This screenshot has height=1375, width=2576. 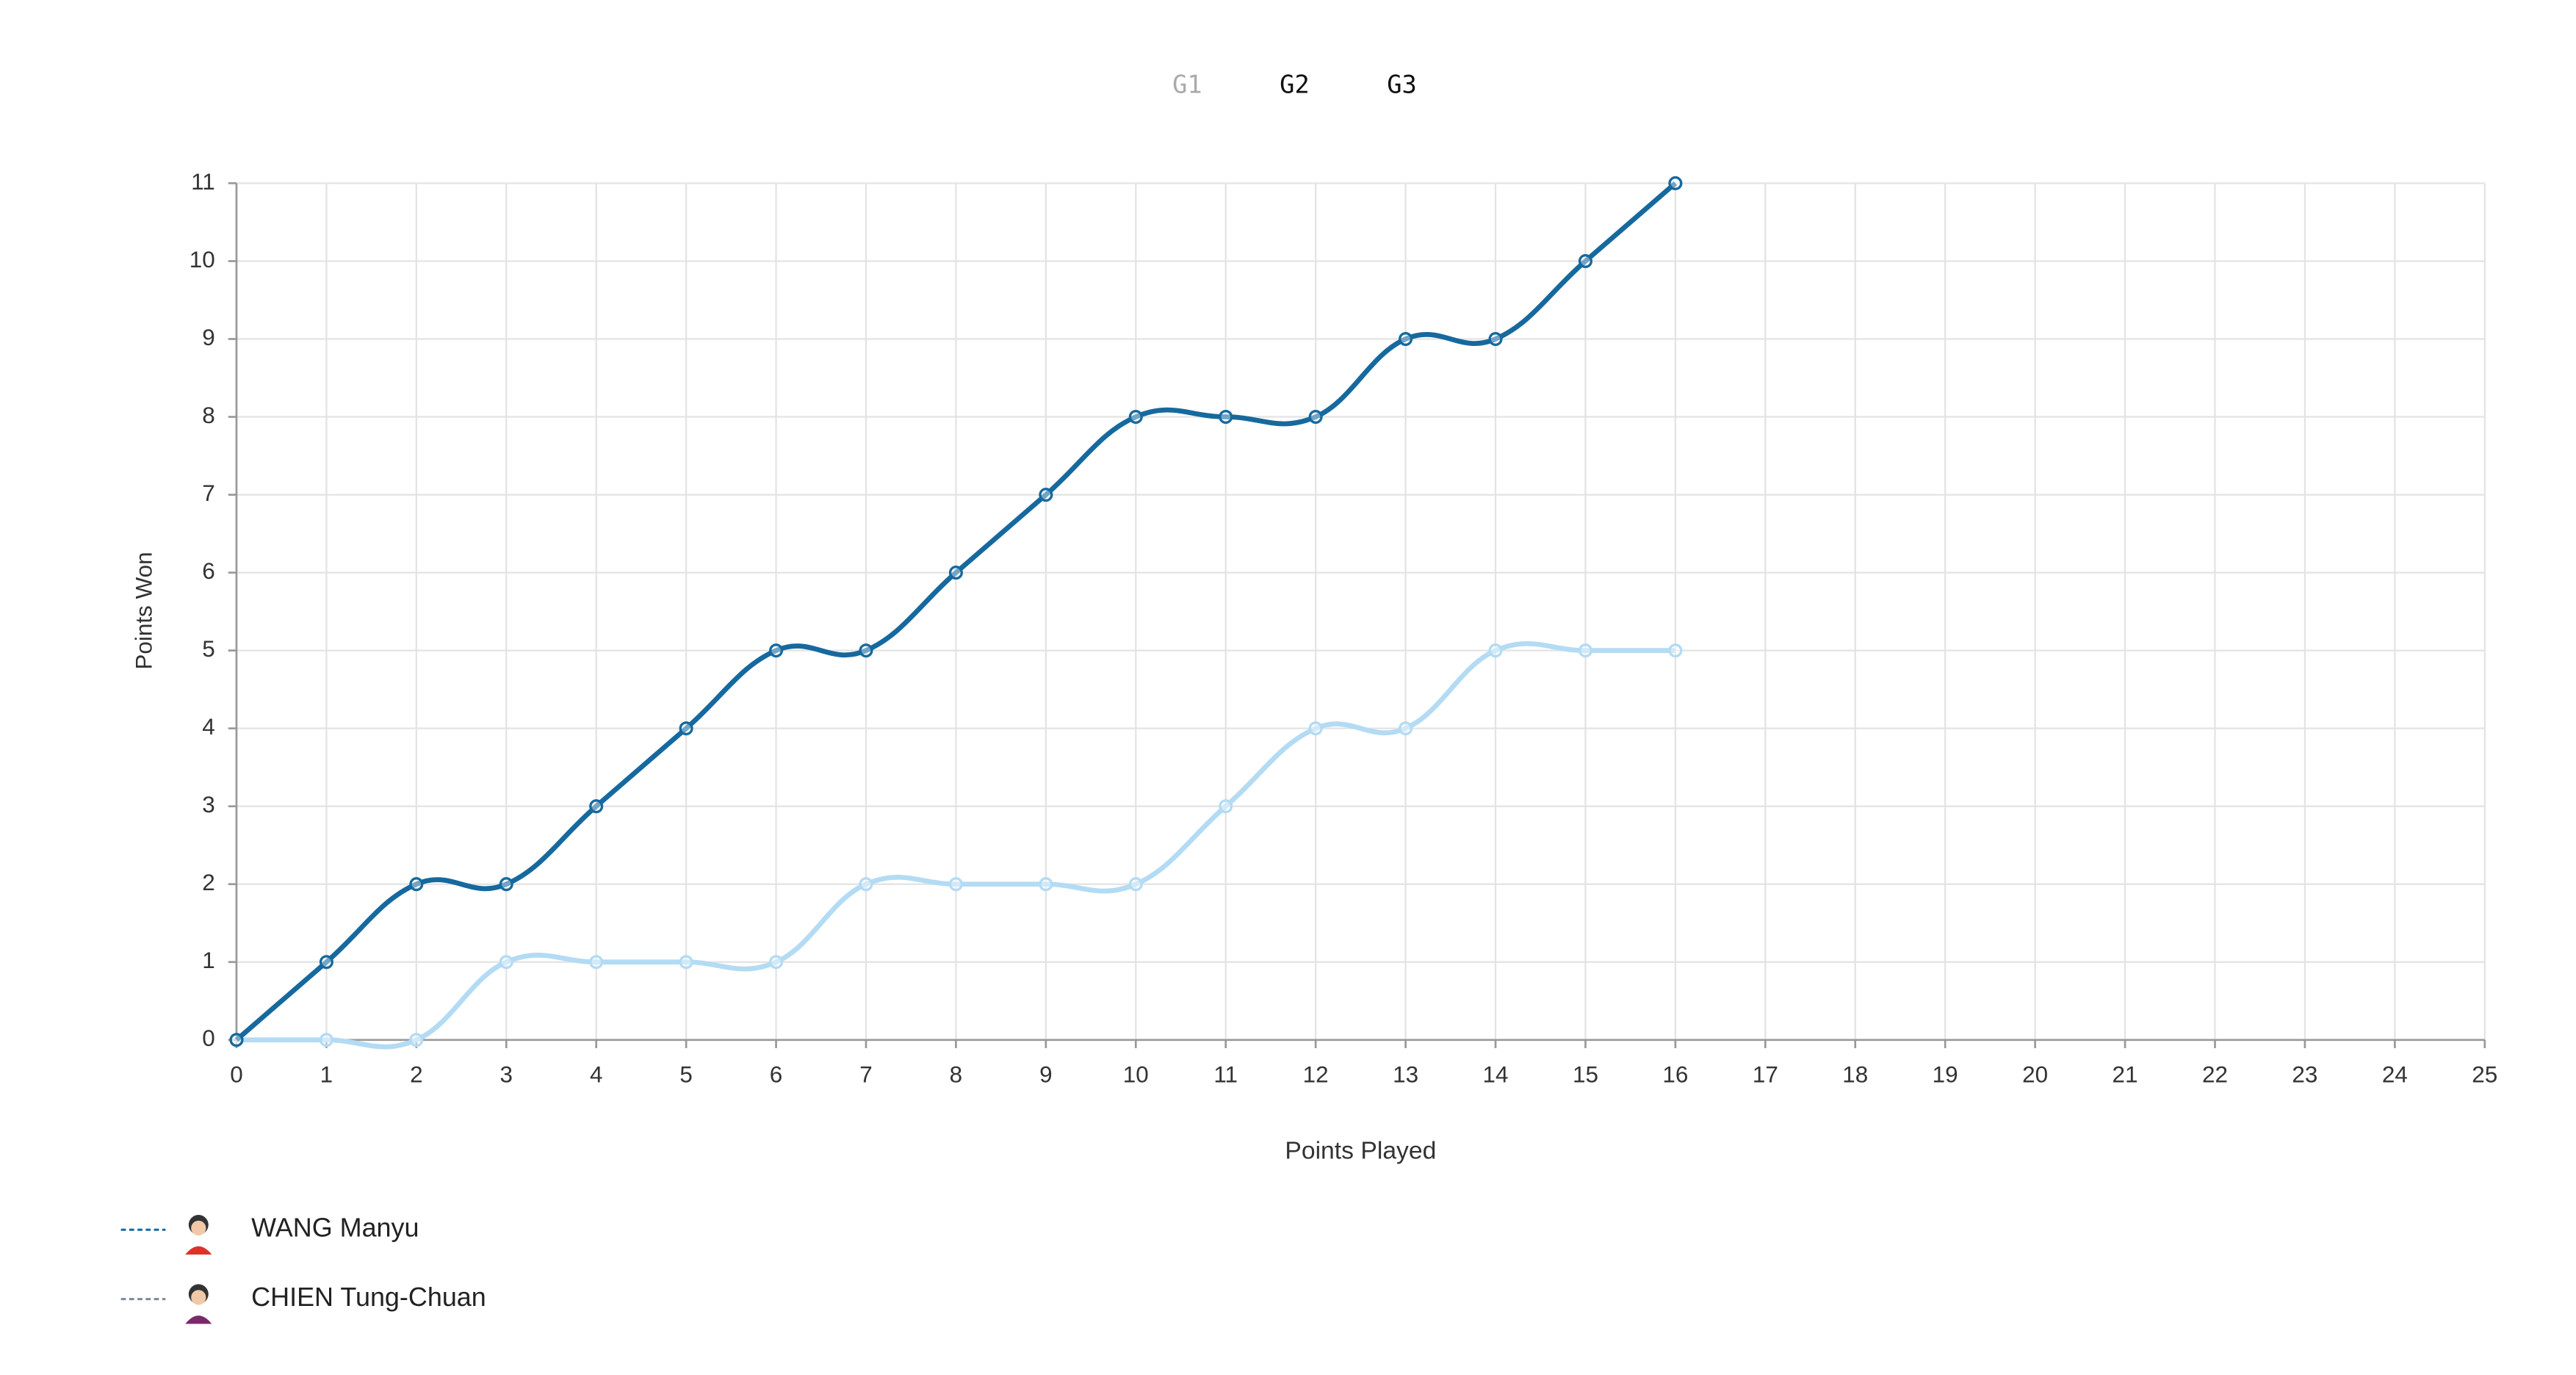 I want to click on x-tick-label: 9, so click(x=1046, y=1075).